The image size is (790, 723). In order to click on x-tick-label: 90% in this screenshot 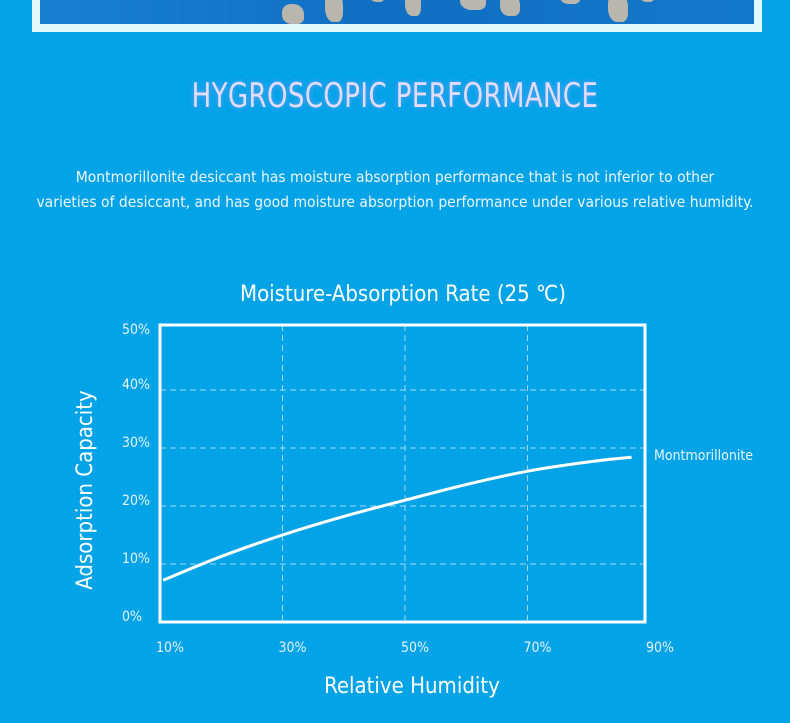, I will do `click(660, 648)`.